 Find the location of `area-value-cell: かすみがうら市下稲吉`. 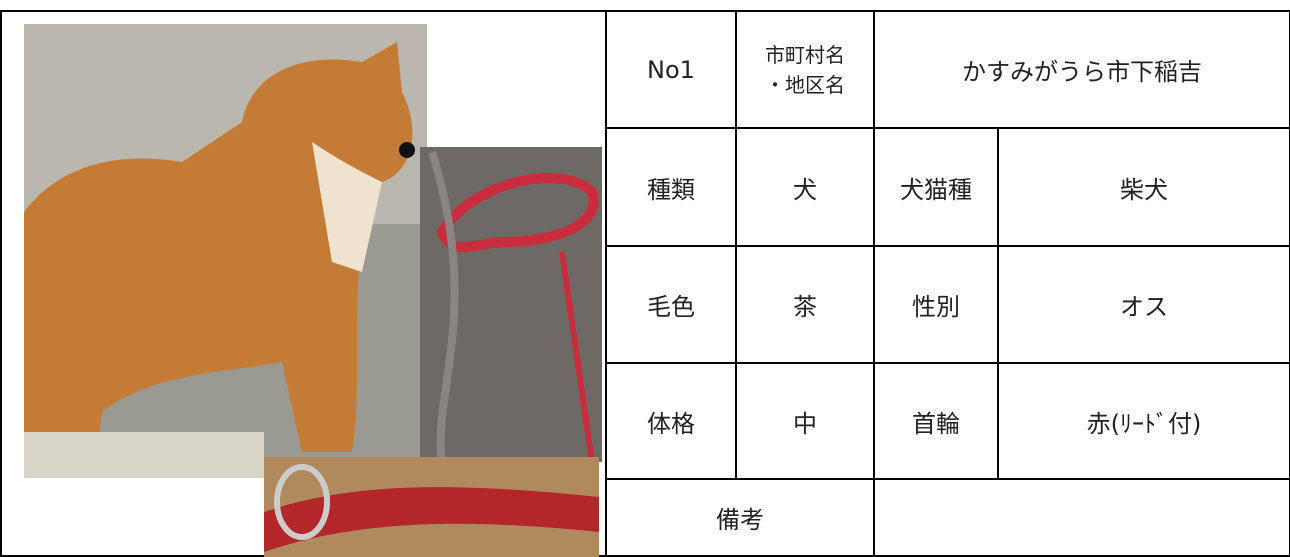

area-value-cell: かすみがうら市下稲吉 is located at coordinates (1081, 69).